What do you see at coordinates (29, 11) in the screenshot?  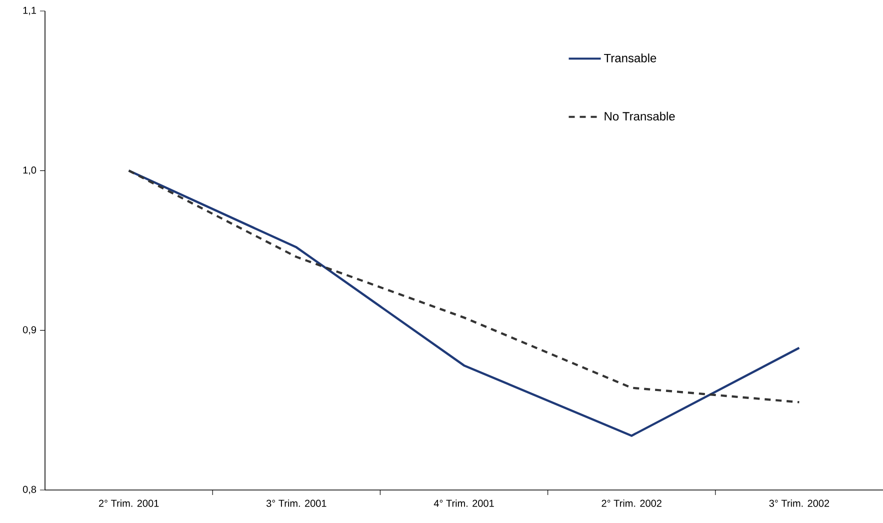 I see `y-tick-label: 1,1` at bounding box center [29, 11].